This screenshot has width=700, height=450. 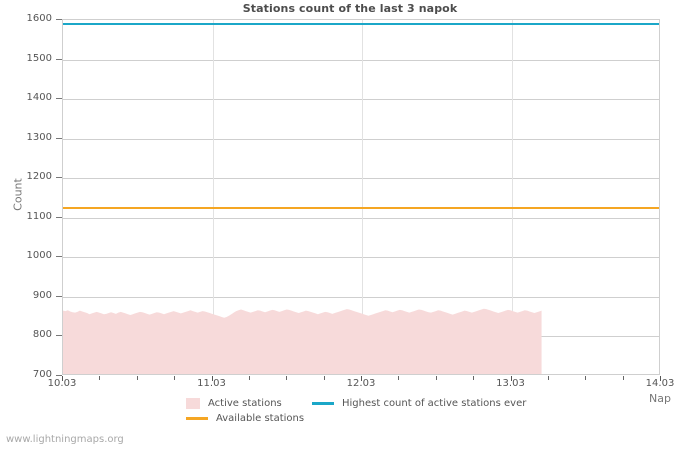 I want to click on legend-item-available-stations: Available stations, so click(x=245, y=418).